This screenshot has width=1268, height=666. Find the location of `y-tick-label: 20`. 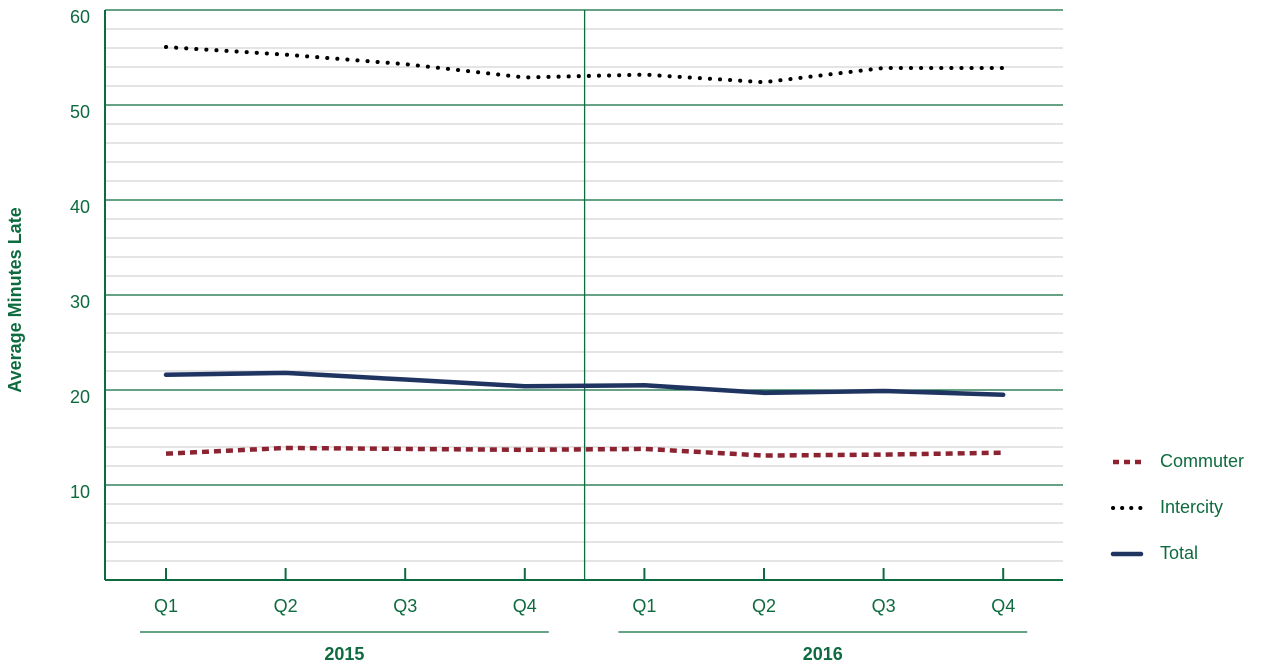

y-tick-label: 20 is located at coordinates (80, 397).